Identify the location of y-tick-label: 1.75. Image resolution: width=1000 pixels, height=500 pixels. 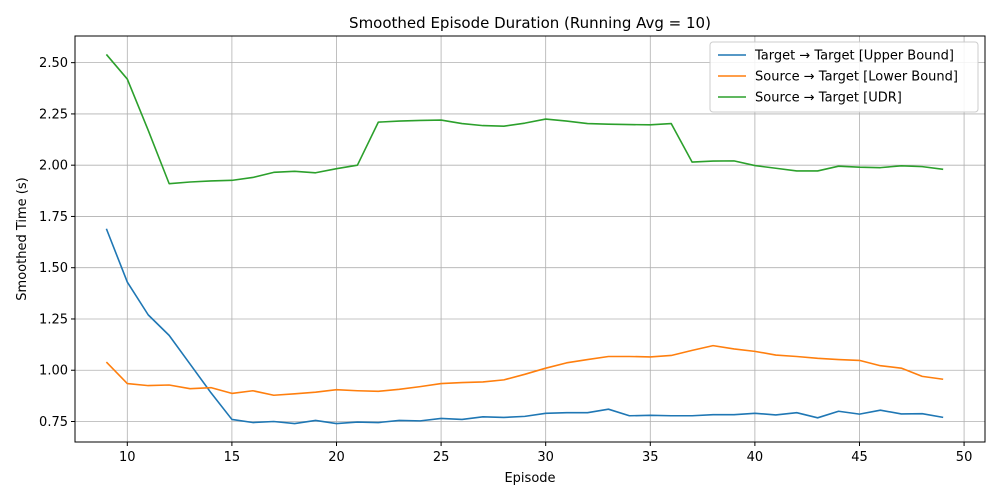
(53, 217).